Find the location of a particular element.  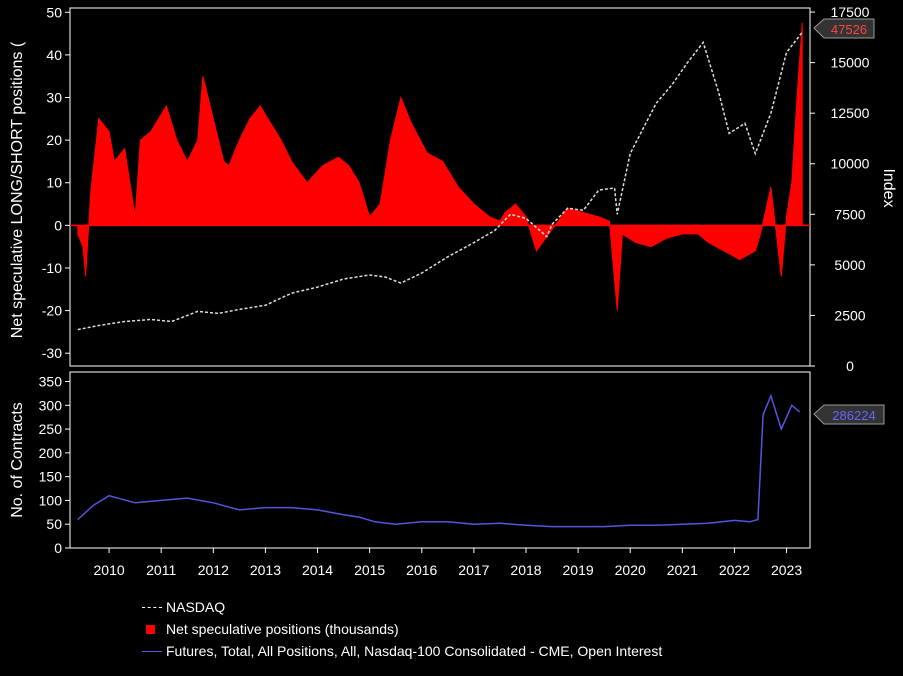

tick-label: 10000 is located at coordinates (850, 164).